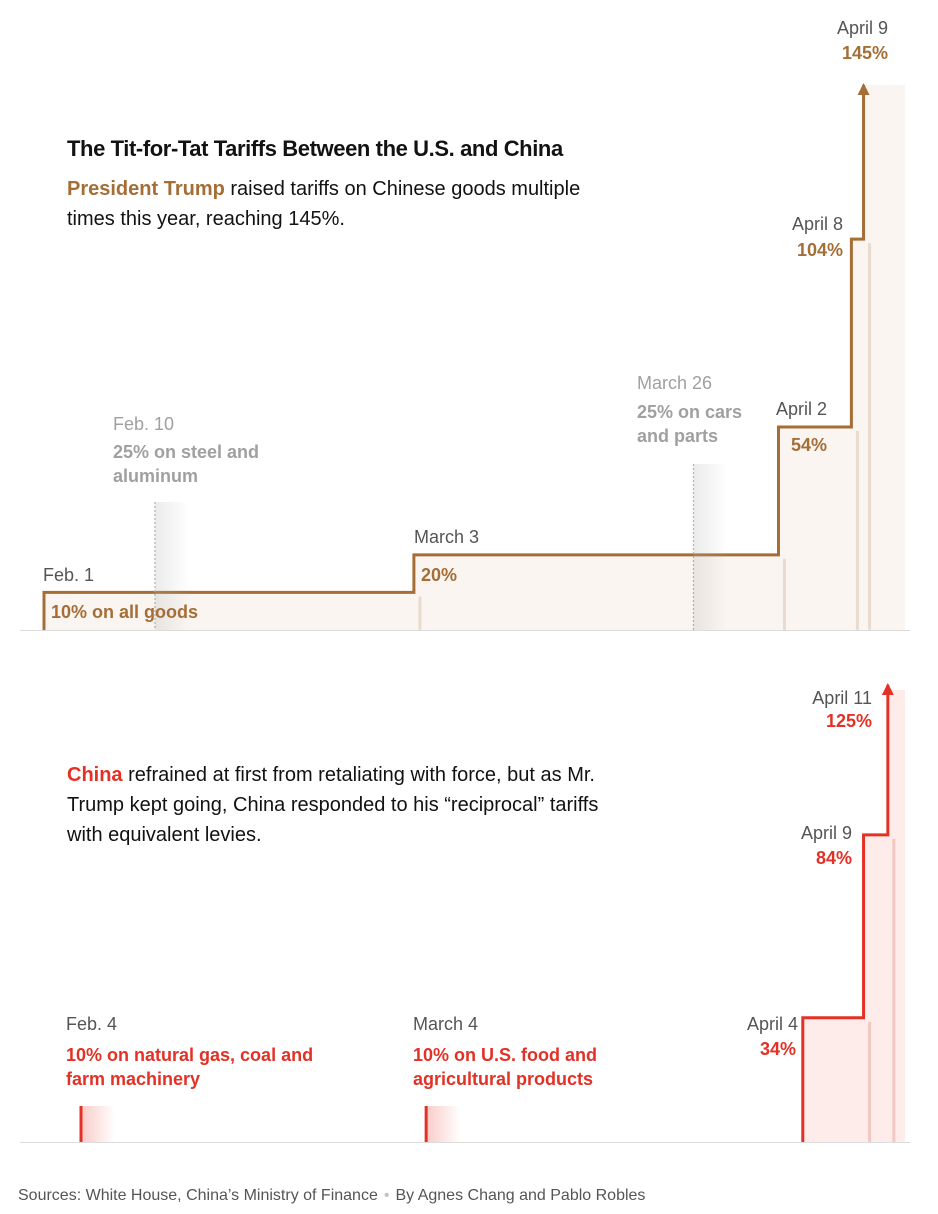 The width and height of the screenshot is (938, 1214). I want to click on us-step-date: April 2, so click(801, 409).